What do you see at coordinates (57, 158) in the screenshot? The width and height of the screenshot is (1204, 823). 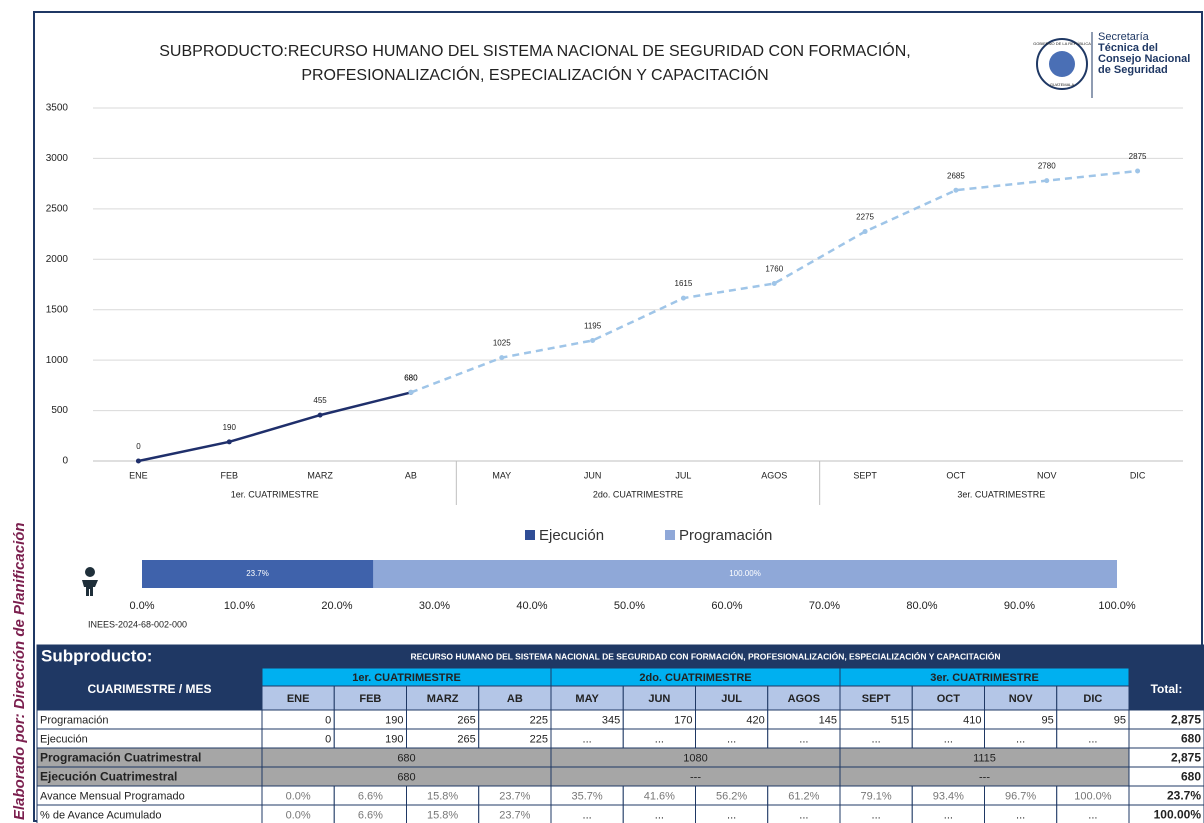 I see `y-tick-label: 3000` at bounding box center [57, 158].